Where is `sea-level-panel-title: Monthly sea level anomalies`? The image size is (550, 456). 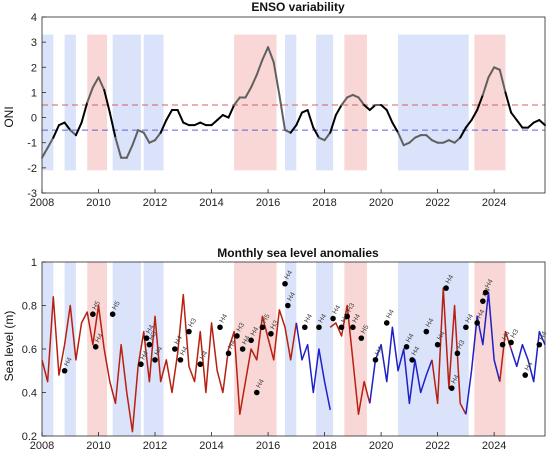
sea-level-panel-title: Monthly sea level anomalies is located at coordinates (298, 253).